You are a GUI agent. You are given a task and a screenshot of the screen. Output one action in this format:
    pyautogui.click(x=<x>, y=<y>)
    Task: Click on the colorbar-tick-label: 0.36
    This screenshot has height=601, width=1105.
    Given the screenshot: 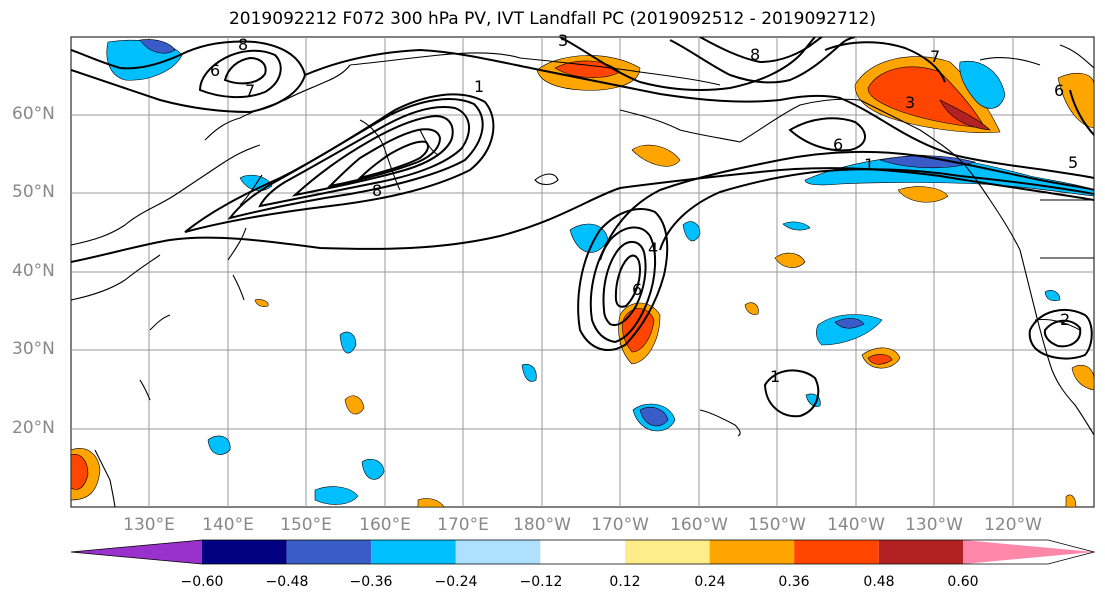 What is the action you would take?
    pyautogui.click(x=794, y=582)
    